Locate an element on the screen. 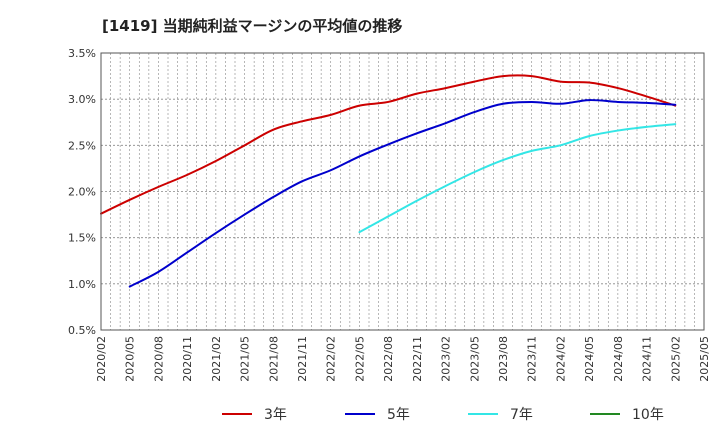 This screenshot has width=720, height=440. x-tick-label: 2022/11 is located at coordinates (417, 359).